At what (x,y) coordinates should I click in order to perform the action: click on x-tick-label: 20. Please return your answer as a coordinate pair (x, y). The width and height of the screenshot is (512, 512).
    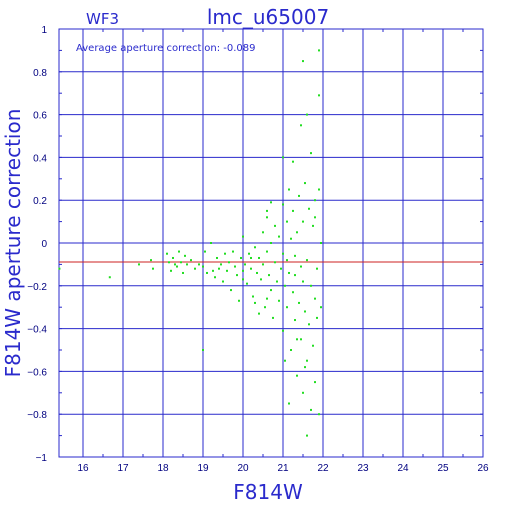
    Looking at the image, I should click on (243, 468).